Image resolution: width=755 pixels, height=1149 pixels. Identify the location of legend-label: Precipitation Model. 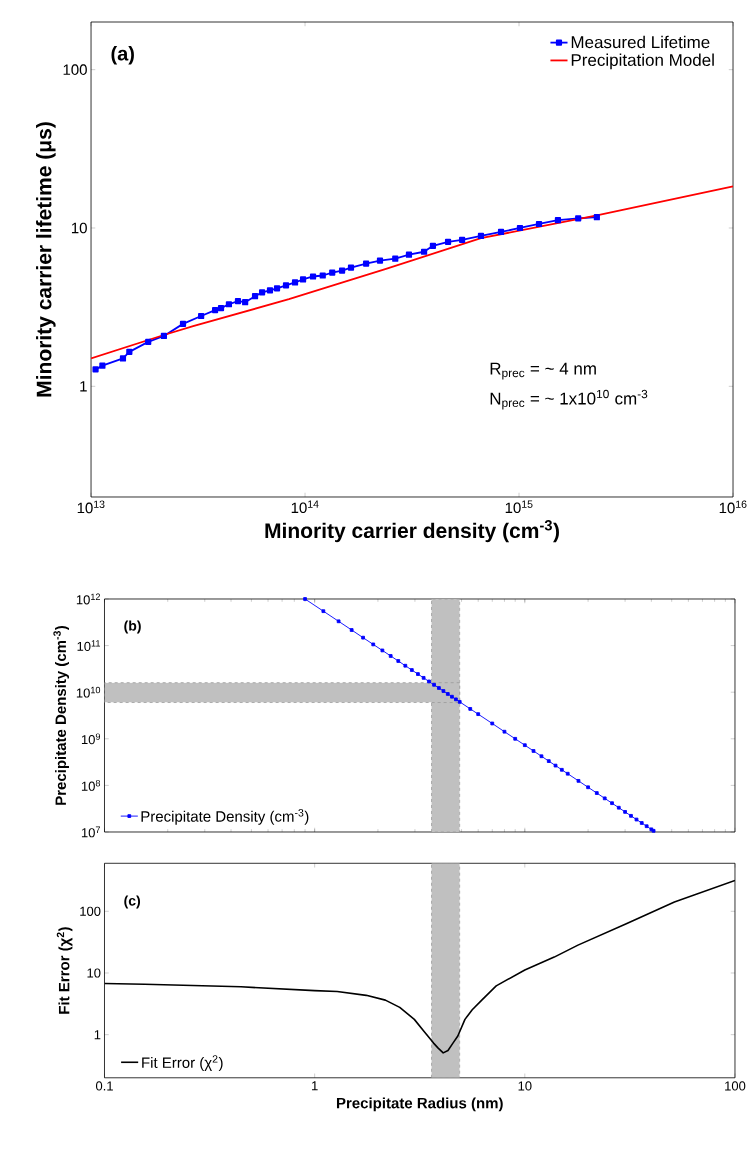
(642, 61).